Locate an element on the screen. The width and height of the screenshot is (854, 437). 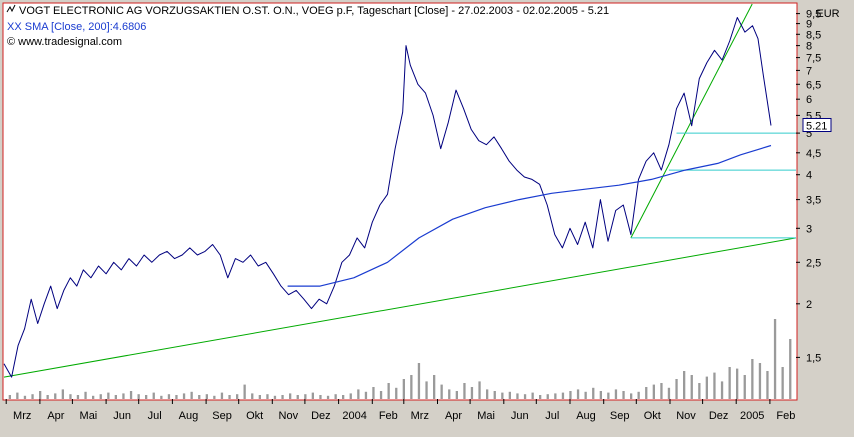
last-value-badge-text: 5.21 is located at coordinates (816, 127).